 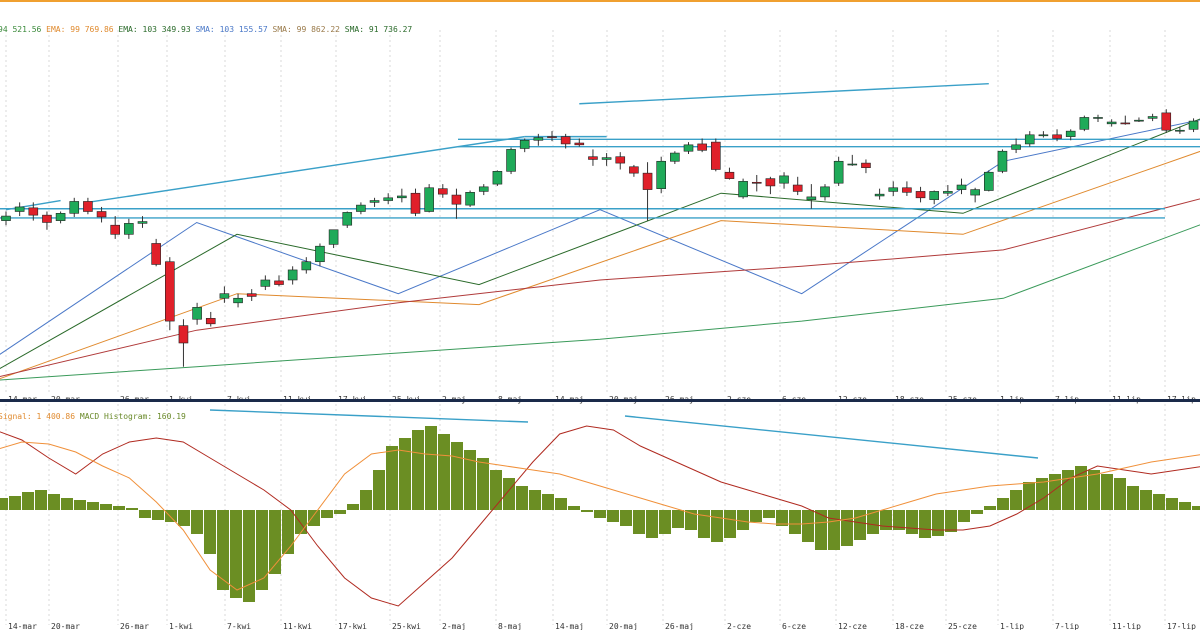 I want to click on macd-legend-item: MACD Histogram: 160.19, so click(x=133, y=416).